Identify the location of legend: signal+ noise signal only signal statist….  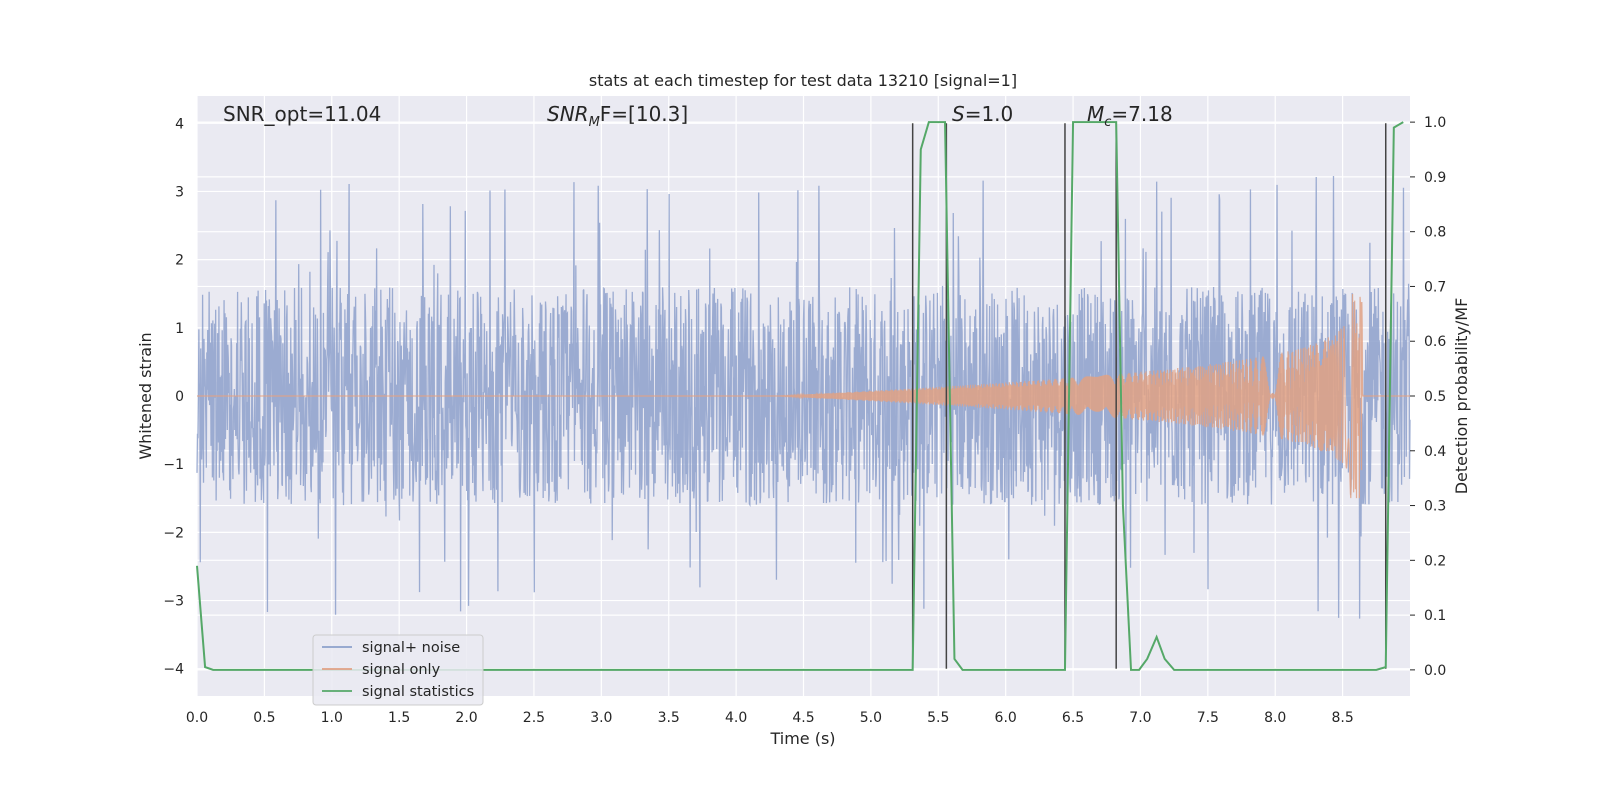
(398, 670).